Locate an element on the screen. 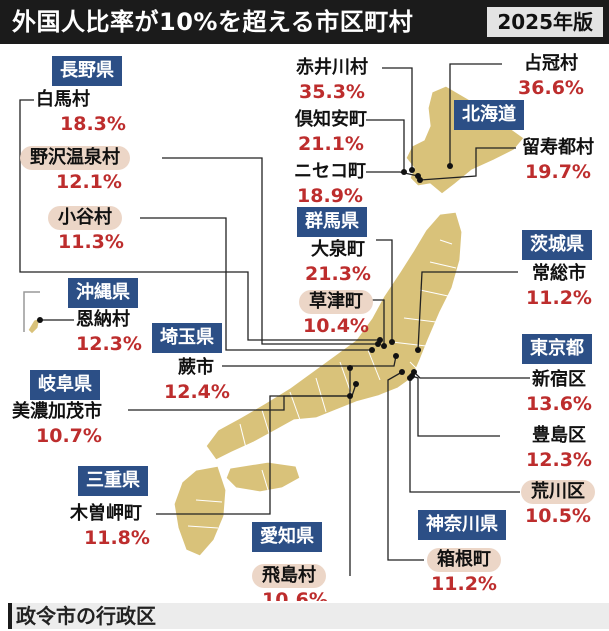  name-kisosaki: 木曽岬町 is located at coordinates (106, 513).